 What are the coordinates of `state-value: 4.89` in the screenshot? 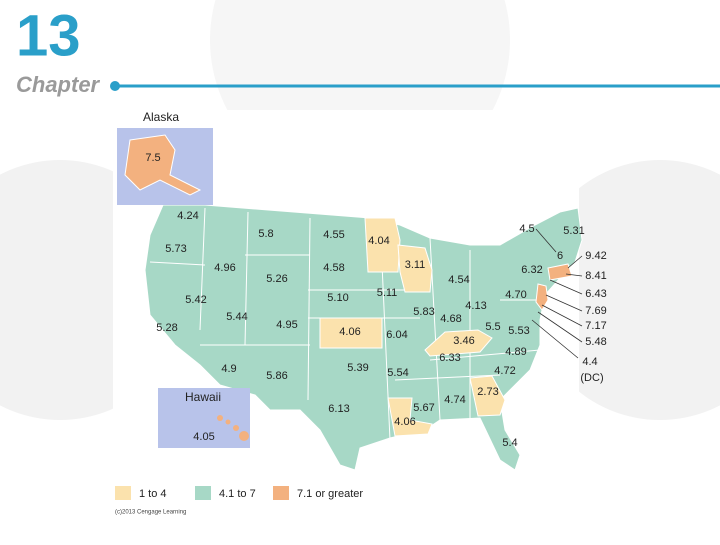 It's located at (515, 352).